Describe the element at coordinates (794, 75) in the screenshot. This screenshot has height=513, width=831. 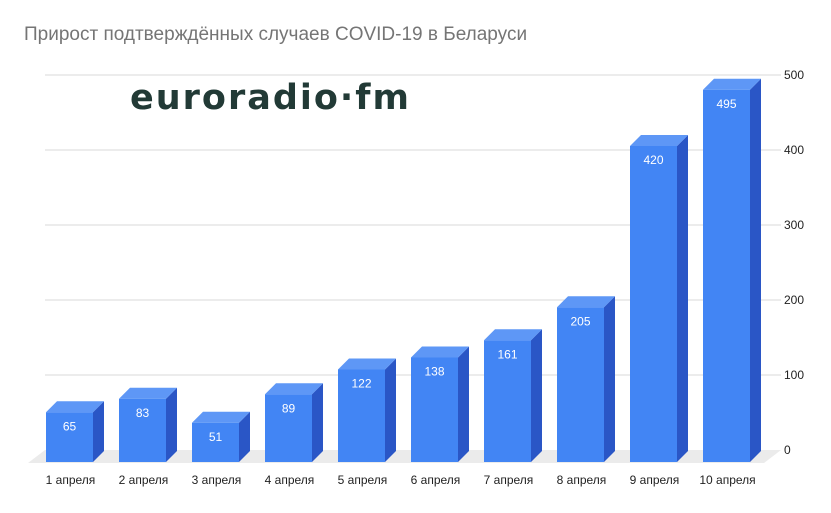
I see `y-tick-label: 500` at that location.